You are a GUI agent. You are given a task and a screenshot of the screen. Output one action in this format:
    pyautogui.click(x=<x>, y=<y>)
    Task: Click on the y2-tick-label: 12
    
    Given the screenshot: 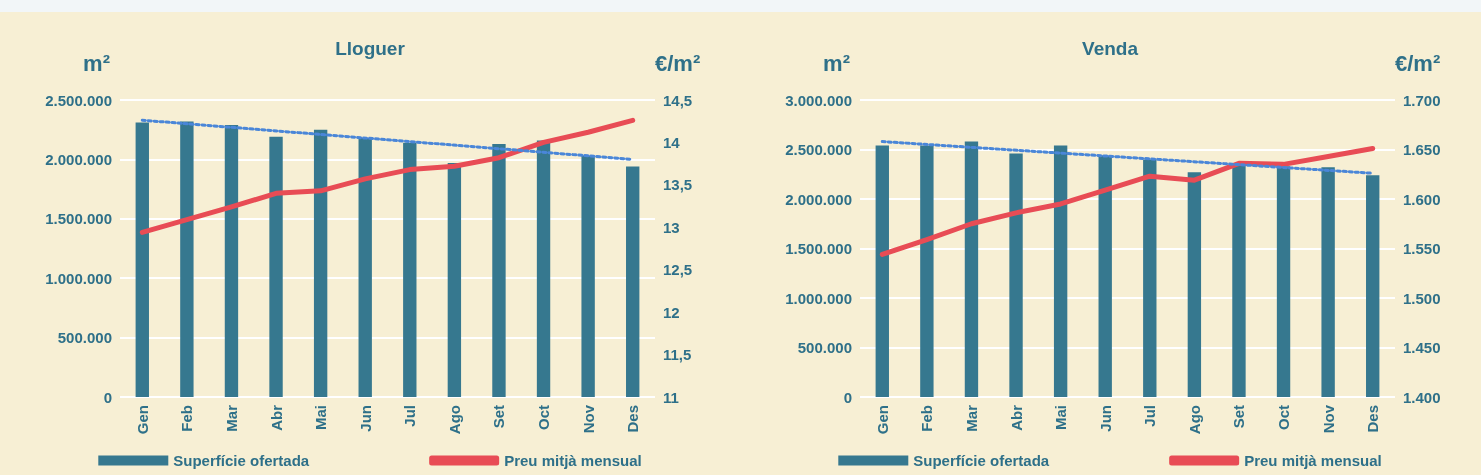 What is the action you would take?
    pyautogui.click(x=671, y=312)
    